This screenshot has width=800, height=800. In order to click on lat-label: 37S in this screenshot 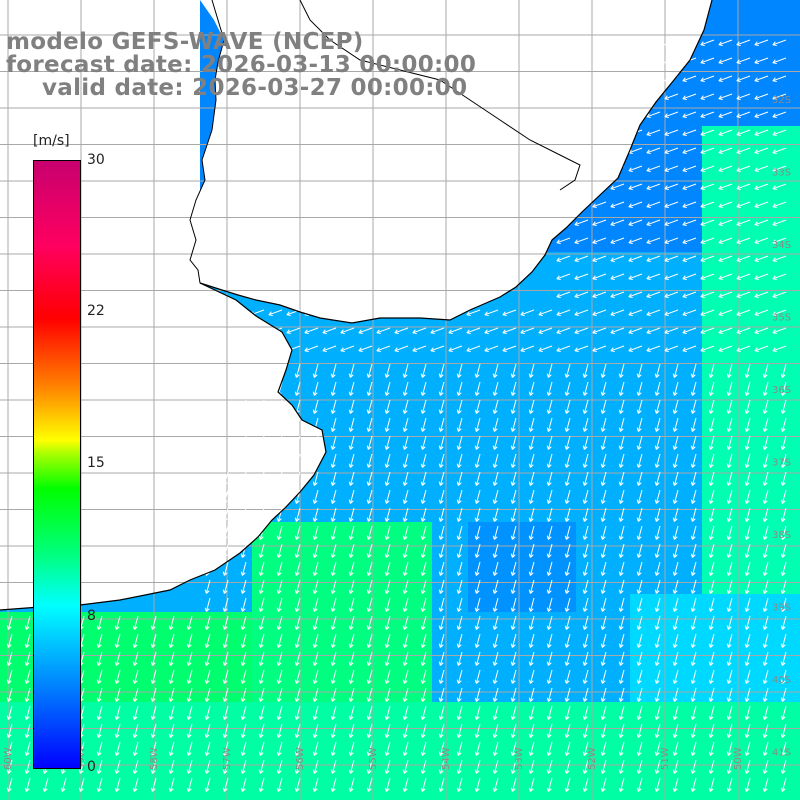, I will do `click(781, 463)`.